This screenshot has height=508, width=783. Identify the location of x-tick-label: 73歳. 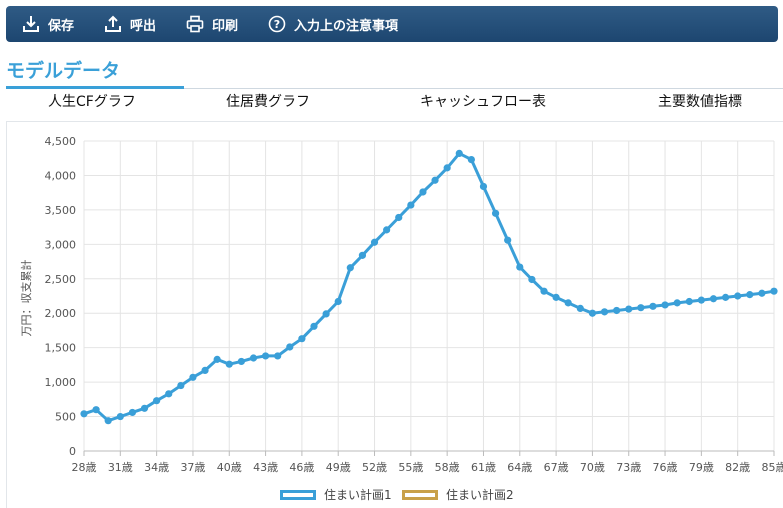
(628, 467).